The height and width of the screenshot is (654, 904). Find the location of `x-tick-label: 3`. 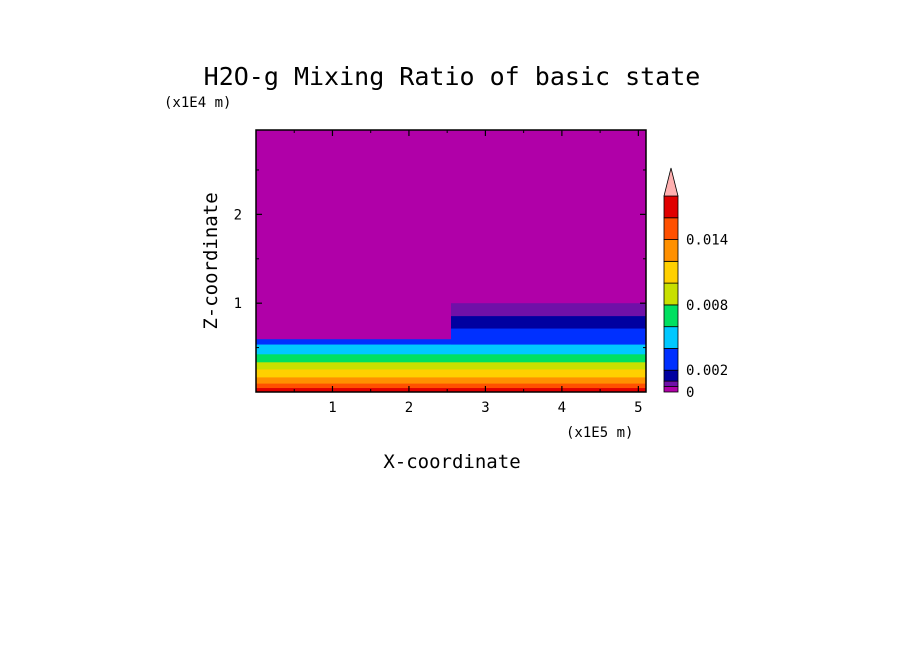

x-tick-label: 3 is located at coordinates (485, 408).